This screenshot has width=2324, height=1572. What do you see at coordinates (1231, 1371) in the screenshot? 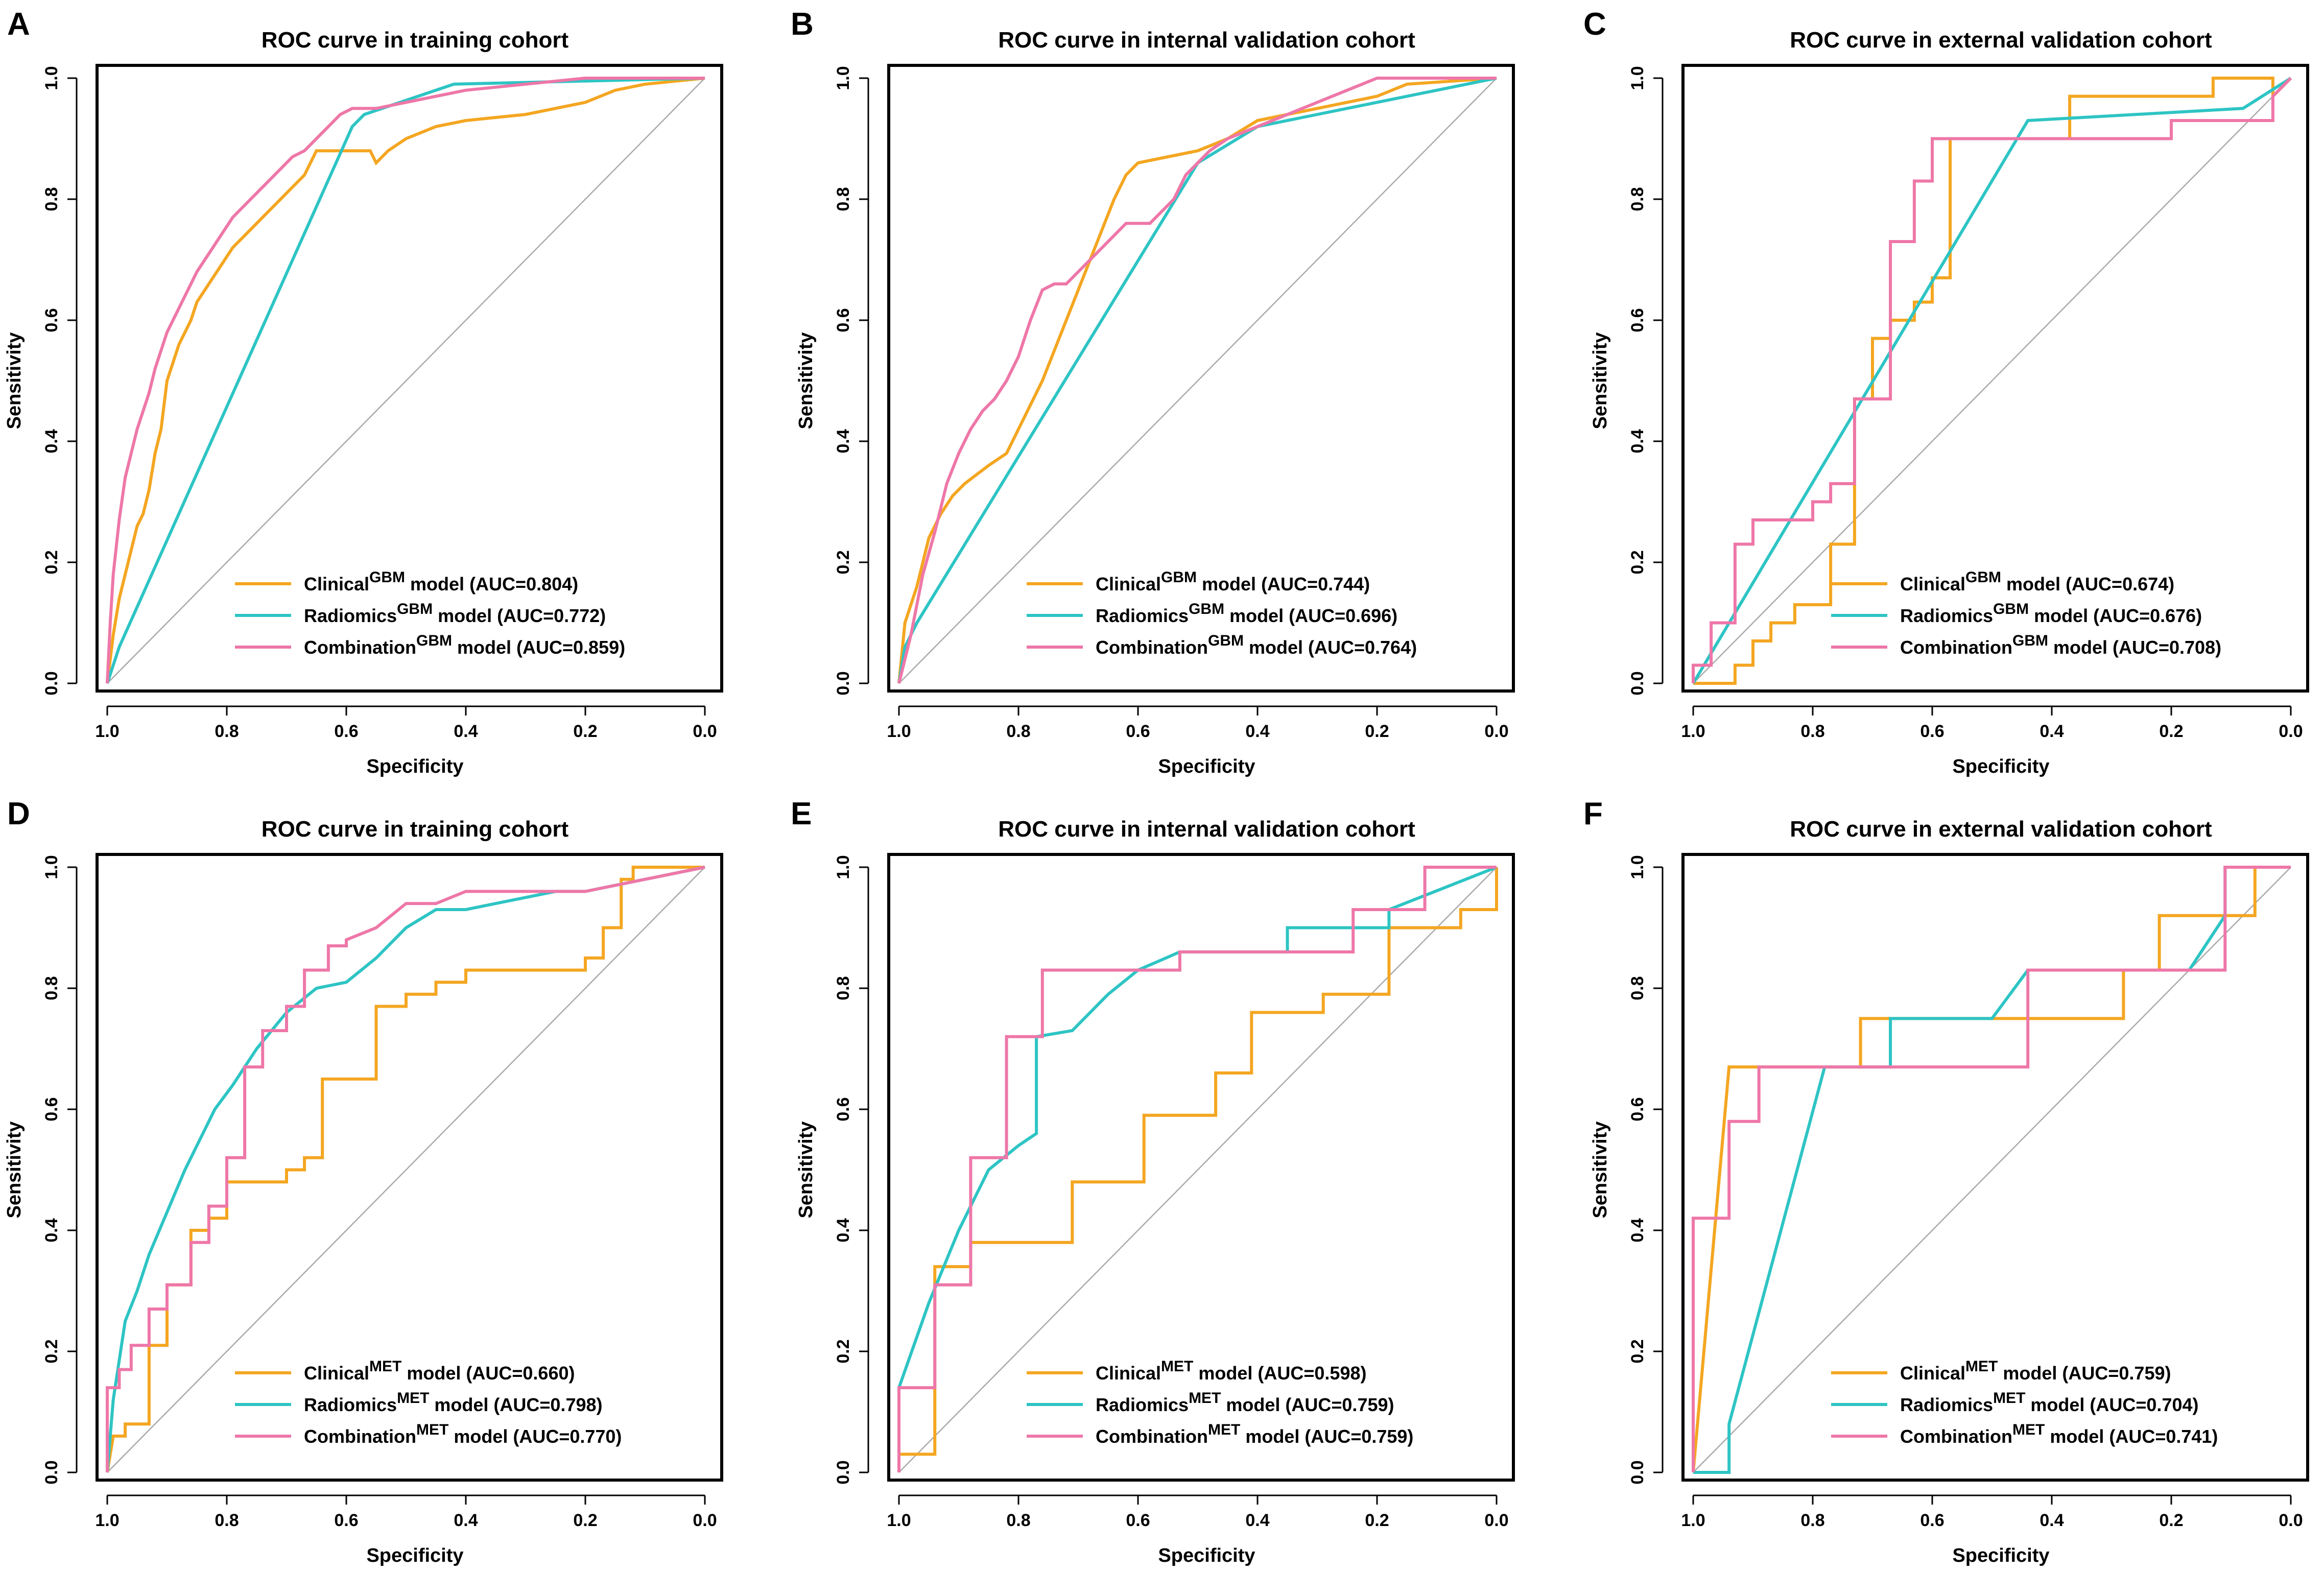
I see `legend-entry-clinical: ClinicalMET model (AUC=0.598)` at bounding box center [1231, 1371].